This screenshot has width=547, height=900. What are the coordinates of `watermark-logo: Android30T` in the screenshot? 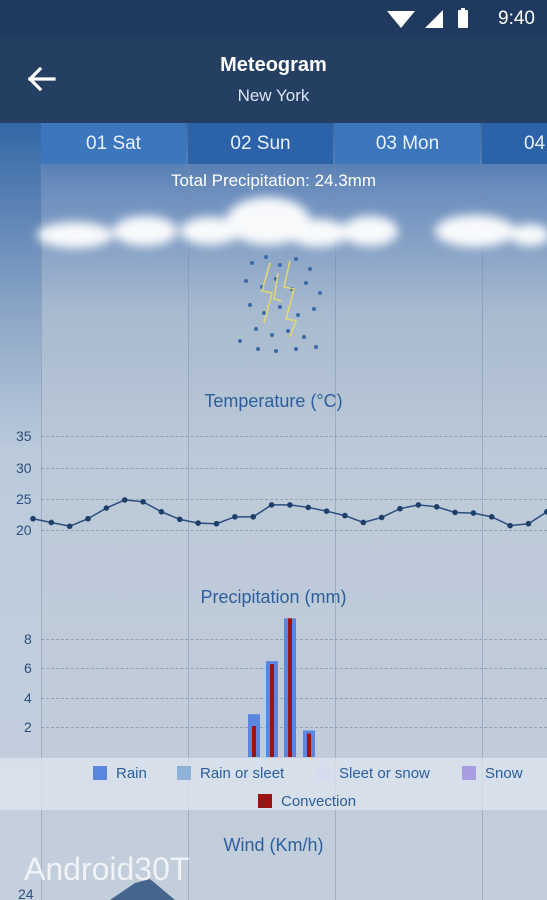 It's located at (107, 869).